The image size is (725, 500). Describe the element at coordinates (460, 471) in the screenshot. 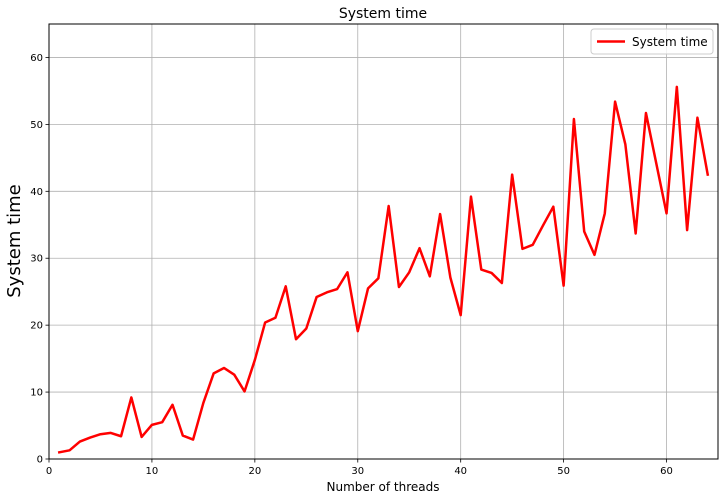

I see `x-tick-label: 40` at that location.